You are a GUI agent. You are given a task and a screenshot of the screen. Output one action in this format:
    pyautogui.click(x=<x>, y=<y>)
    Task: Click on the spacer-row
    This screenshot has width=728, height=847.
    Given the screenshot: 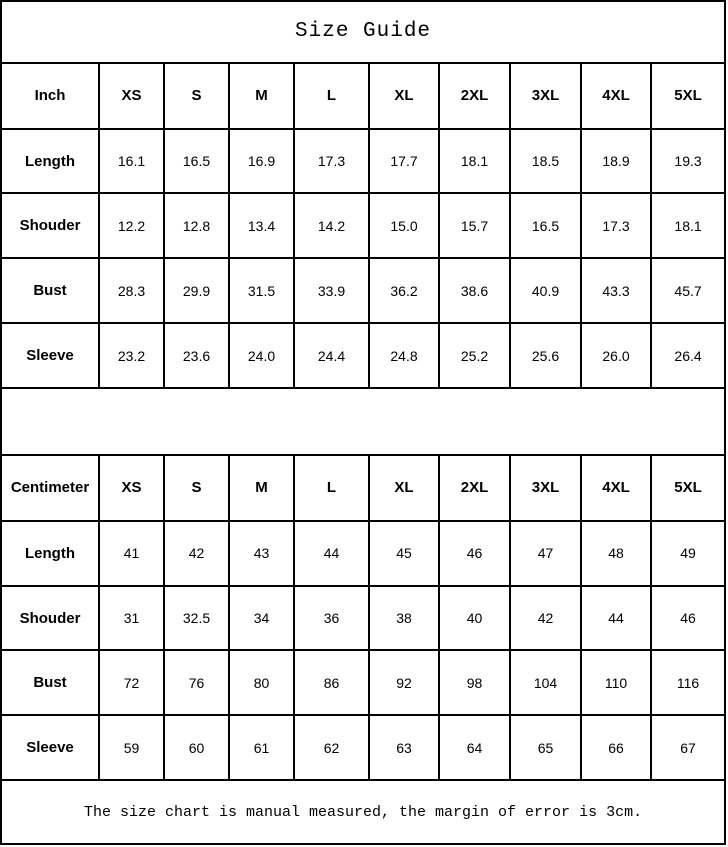 What is the action you would take?
    pyautogui.click(x=363, y=421)
    